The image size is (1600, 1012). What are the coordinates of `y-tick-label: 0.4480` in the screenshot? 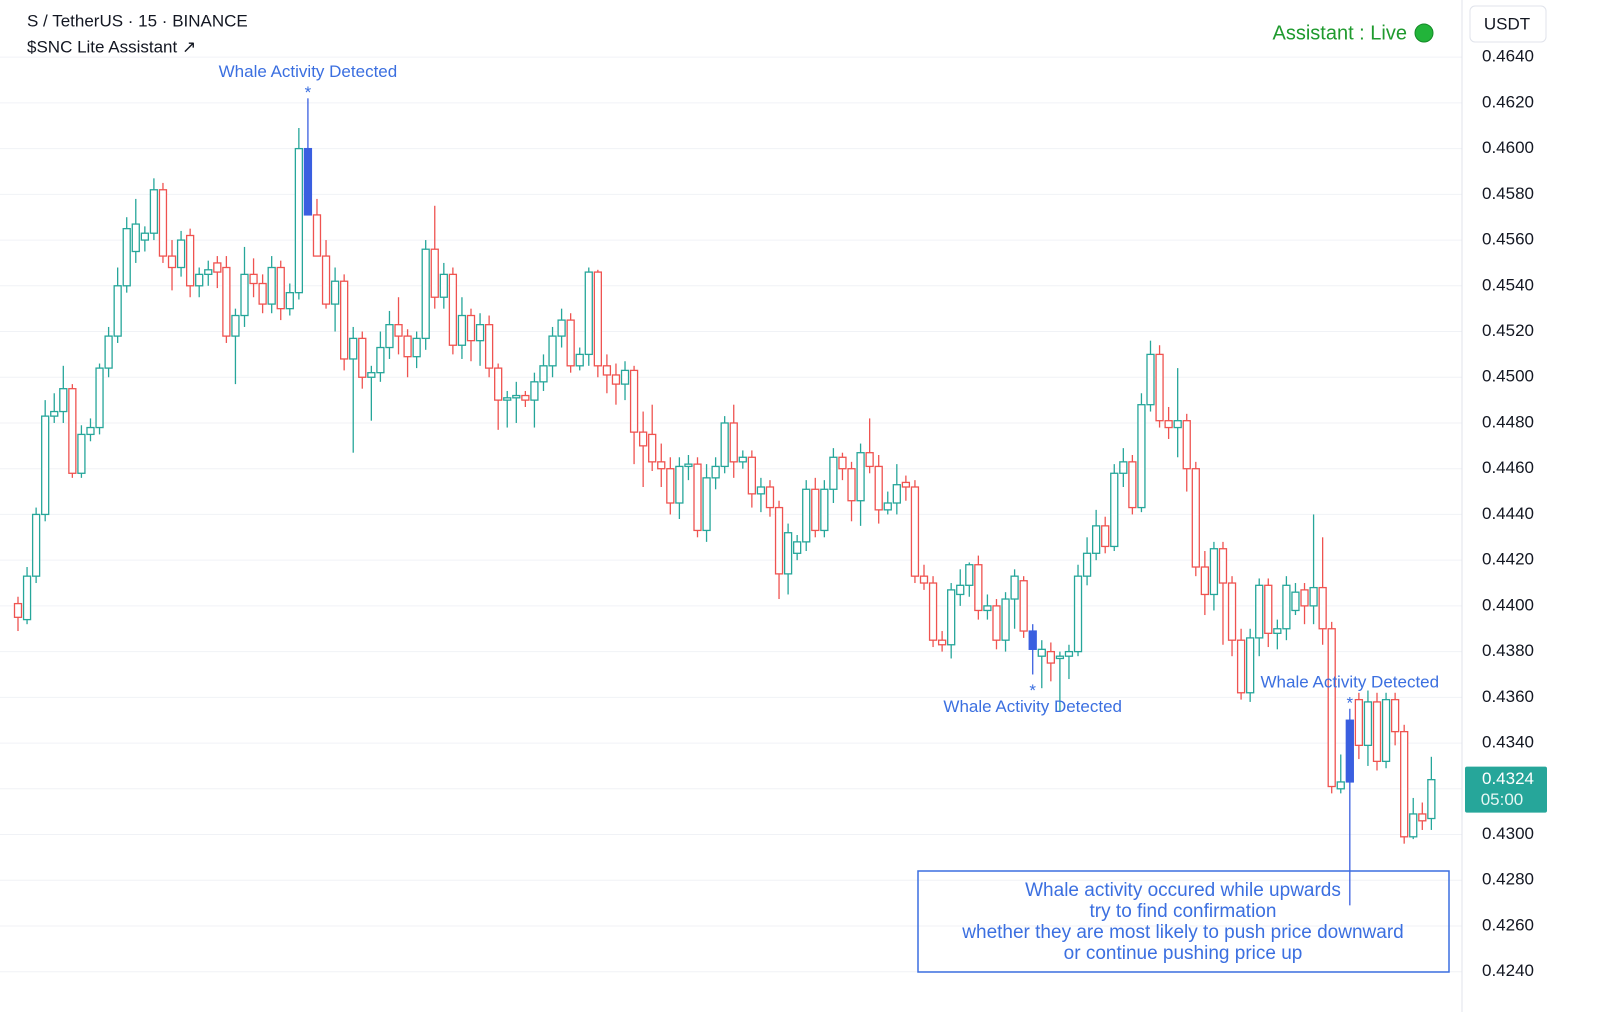 It's located at (1508, 421).